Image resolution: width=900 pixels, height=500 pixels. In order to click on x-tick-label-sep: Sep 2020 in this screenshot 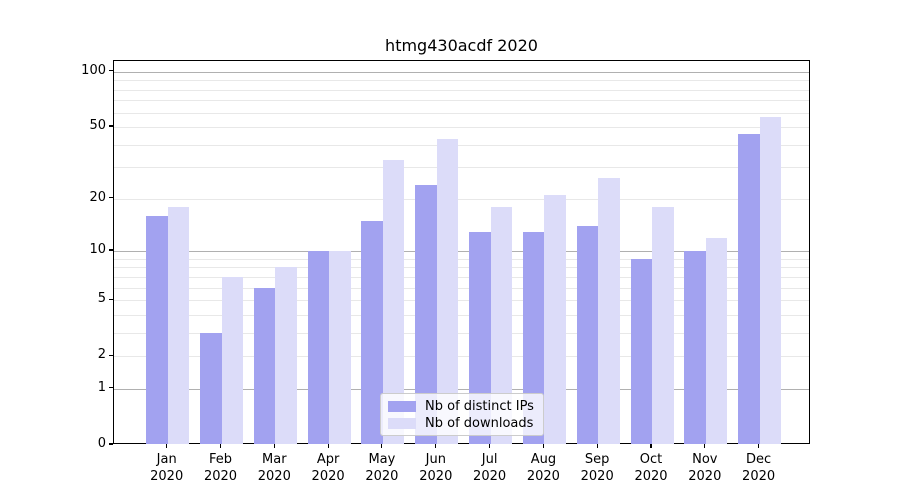, I will do `click(597, 468)`.